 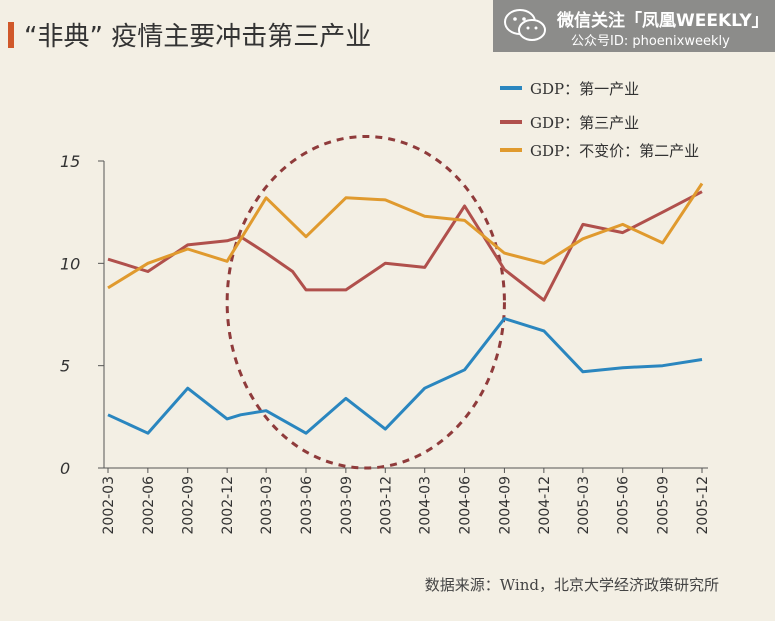 I want to click on x-tick-label: 2004-03, so click(x=426, y=505).